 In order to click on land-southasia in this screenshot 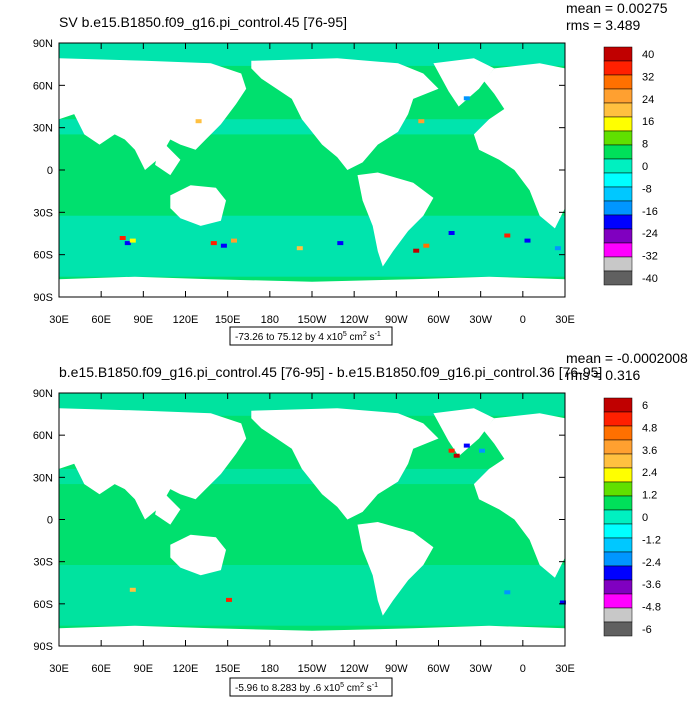, I will do `click(168, 157)`.